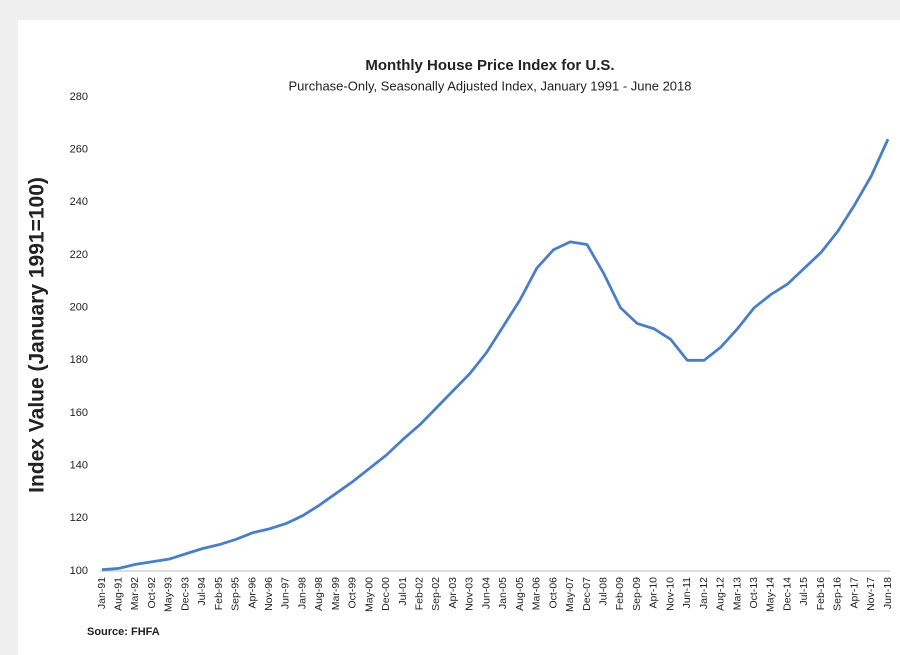 Image resolution: width=900 pixels, height=655 pixels. Describe the element at coordinates (219, 593) in the screenshot. I see `x-tick-label: Feb-95` at that location.